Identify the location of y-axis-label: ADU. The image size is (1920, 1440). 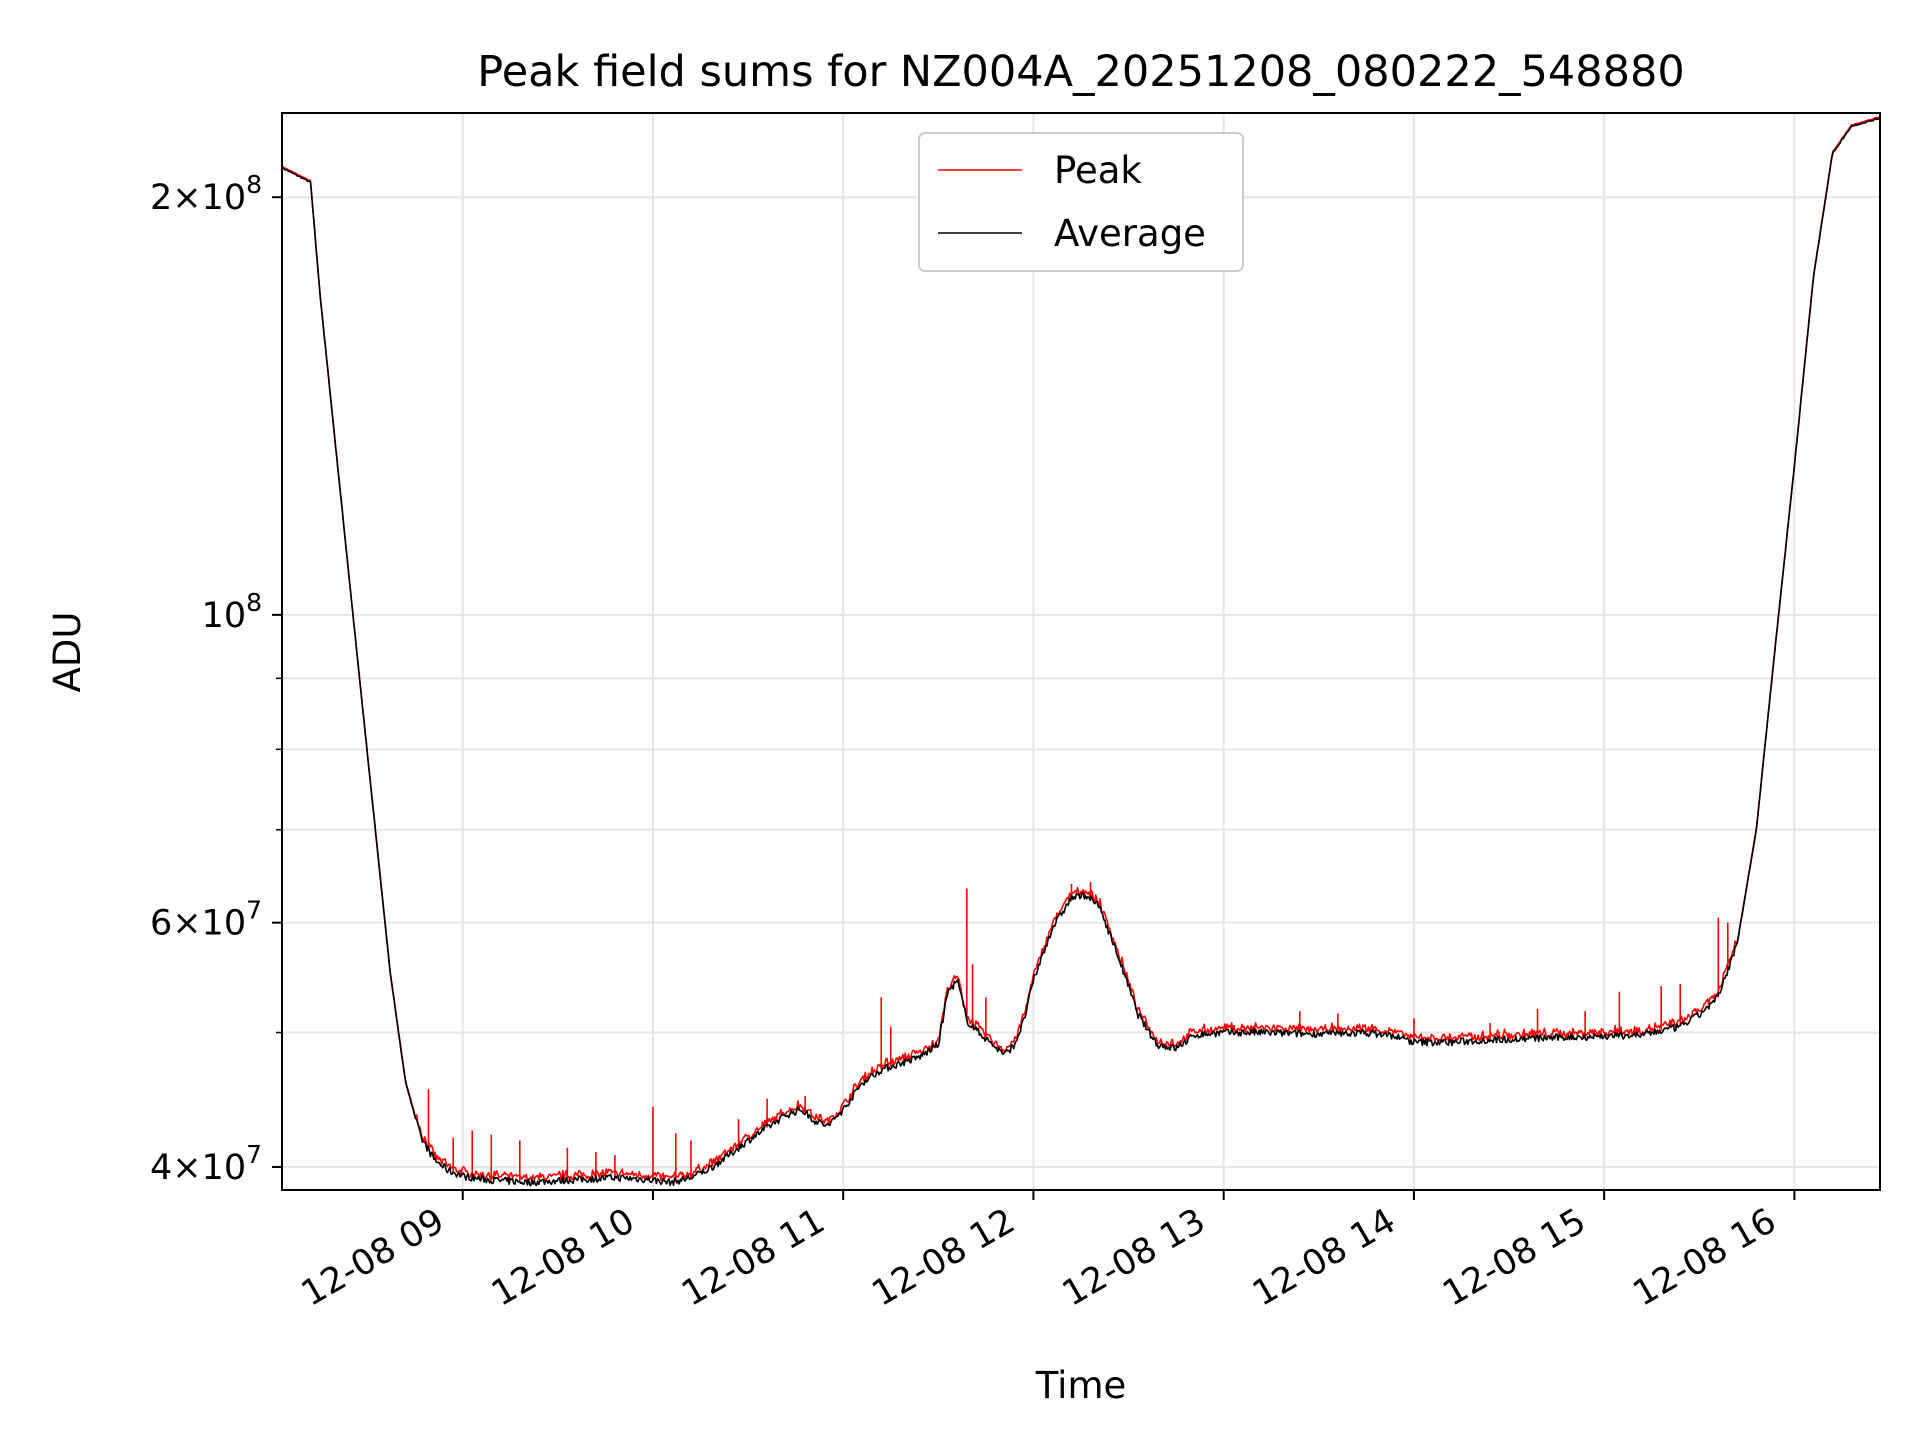
(67, 652).